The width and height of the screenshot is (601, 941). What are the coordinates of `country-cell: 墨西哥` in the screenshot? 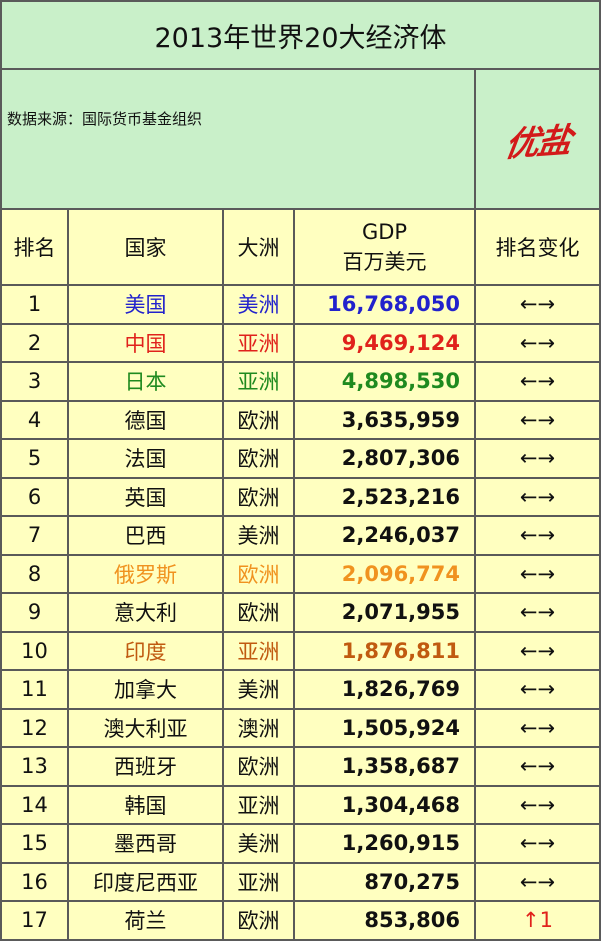 It's located at (145, 843).